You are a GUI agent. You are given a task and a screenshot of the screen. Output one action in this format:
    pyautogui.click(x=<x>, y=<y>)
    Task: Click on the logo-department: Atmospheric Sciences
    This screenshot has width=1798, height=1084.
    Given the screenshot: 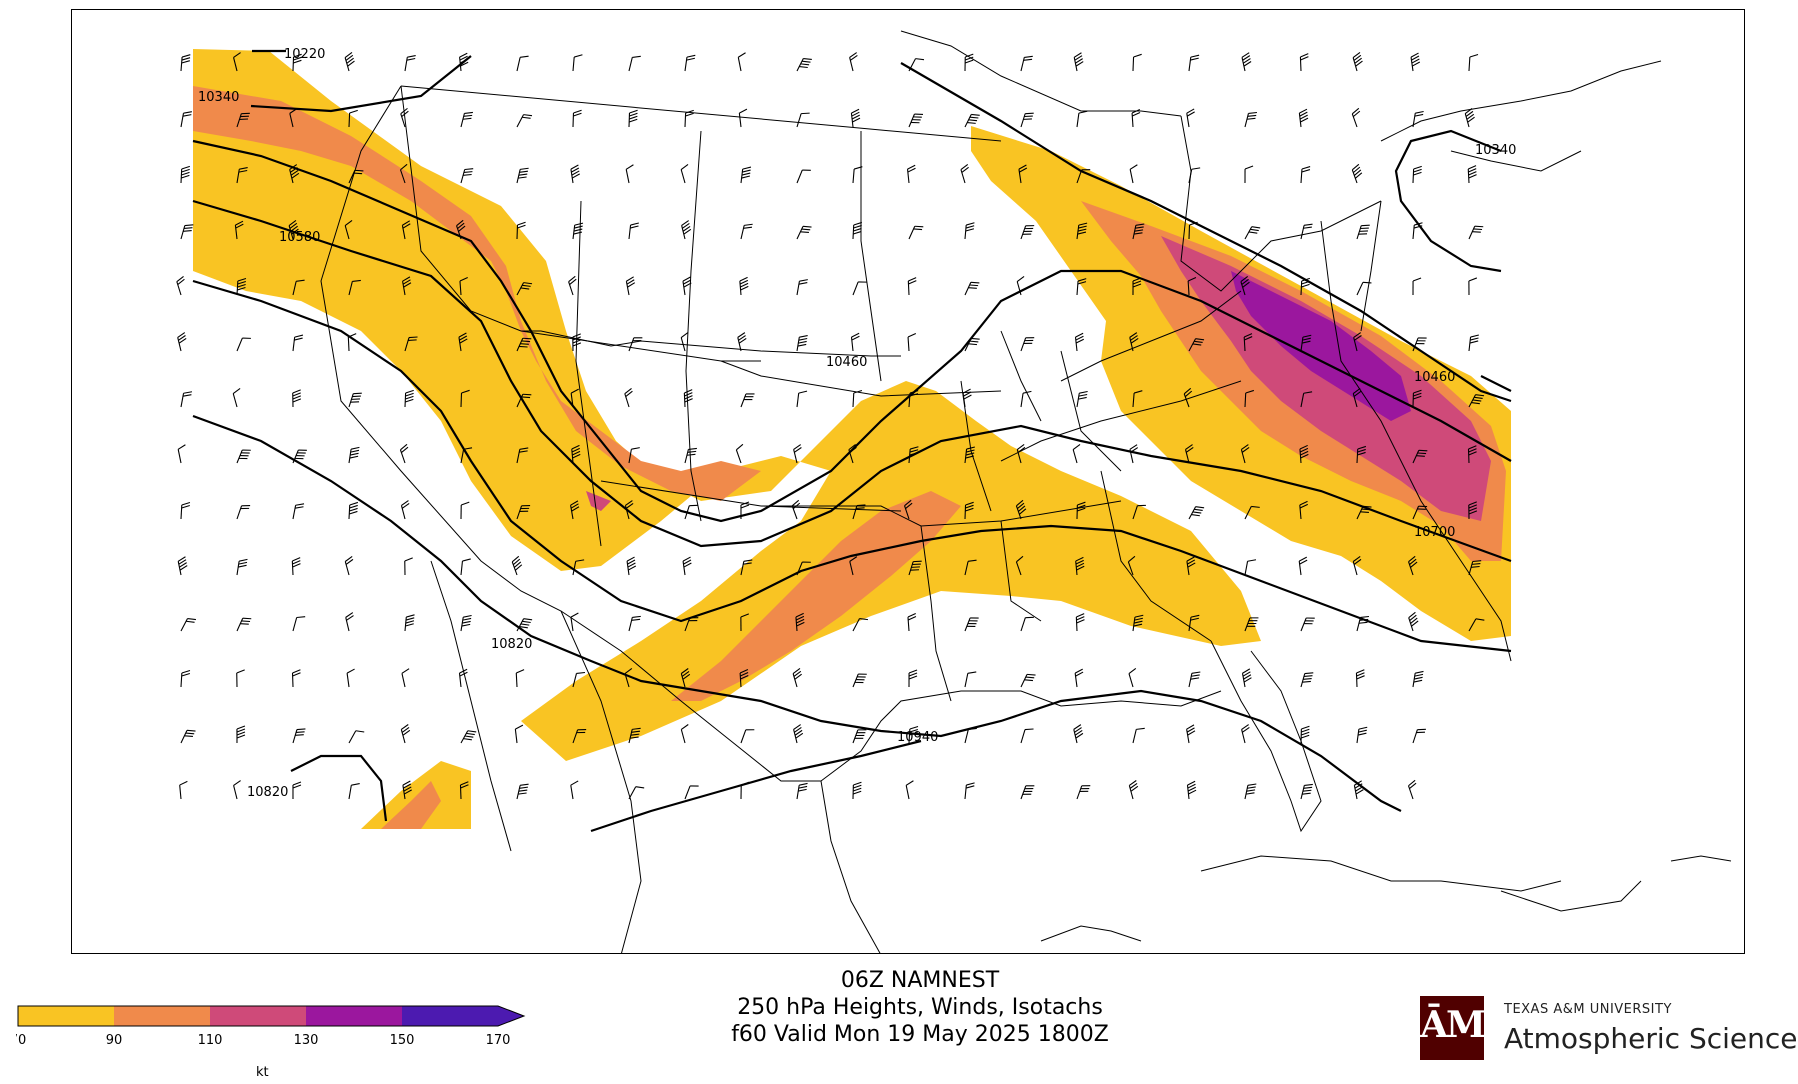 What is the action you would take?
    pyautogui.click(x=1651, y=1038)
    